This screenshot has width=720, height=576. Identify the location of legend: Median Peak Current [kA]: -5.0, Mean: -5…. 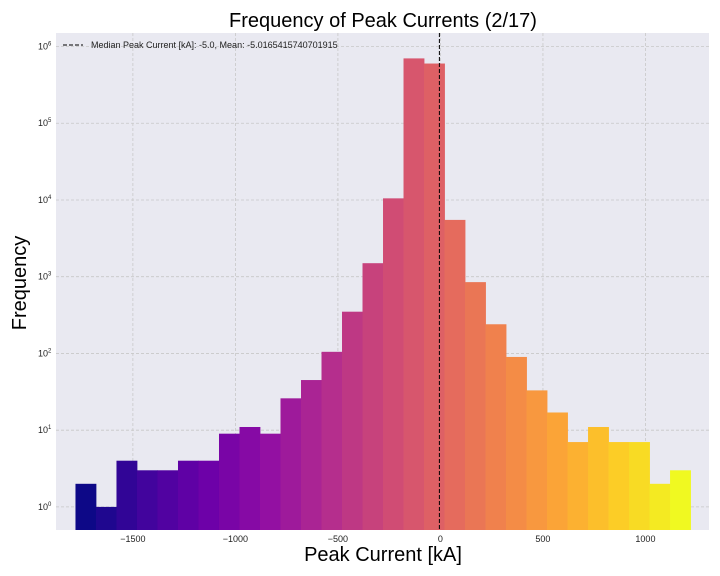
(200, 45).